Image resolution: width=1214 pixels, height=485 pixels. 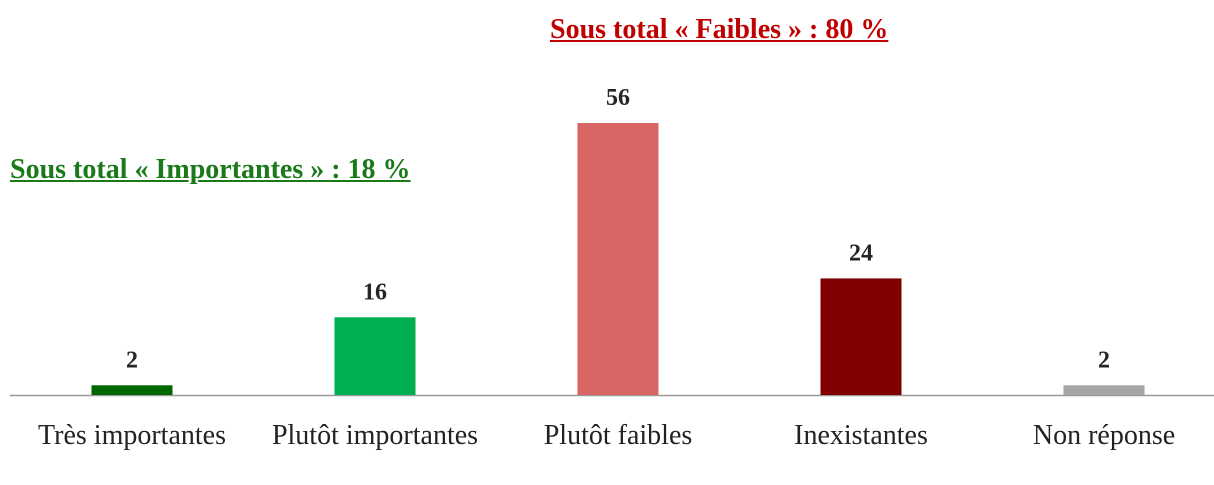 I want to click on annotation: Sous total « Faibles » : 80 %, so click(x=719, y=29).